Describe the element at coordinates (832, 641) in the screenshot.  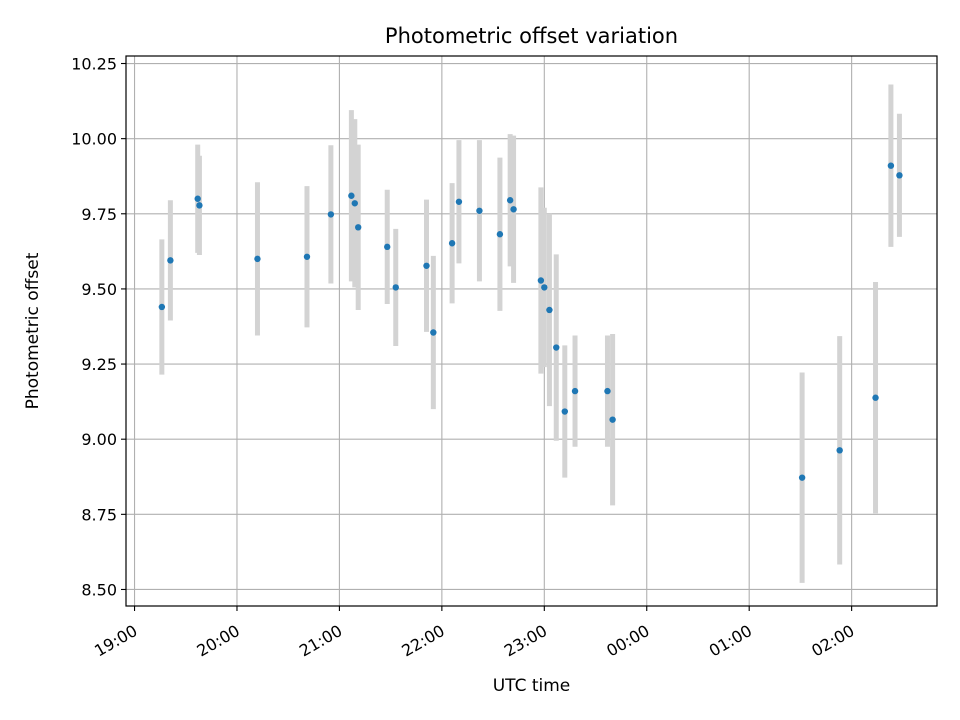
I see `x-tick-label: 02:00` at that location.